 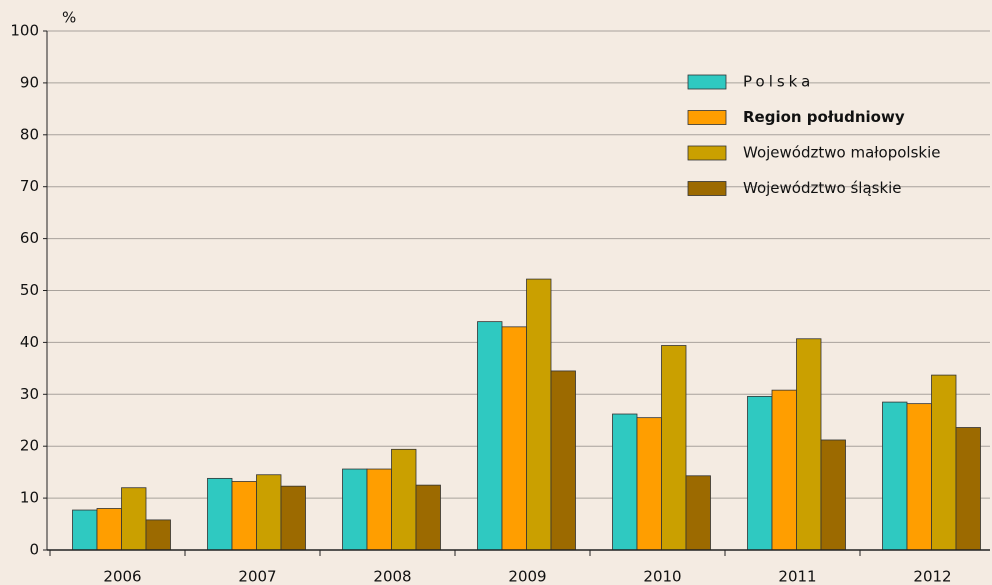 What do you see at coordinates (824, 117) in the screenshot?
I see `legend-label: Region południowy` at bounding box center [824, 117].